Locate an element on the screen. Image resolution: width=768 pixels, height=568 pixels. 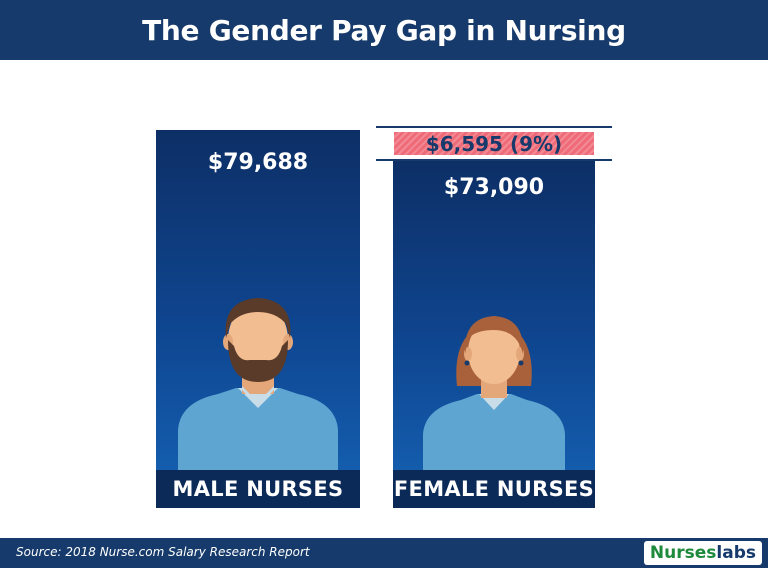
gap-bottom-line is located at coordinates (494, 160).